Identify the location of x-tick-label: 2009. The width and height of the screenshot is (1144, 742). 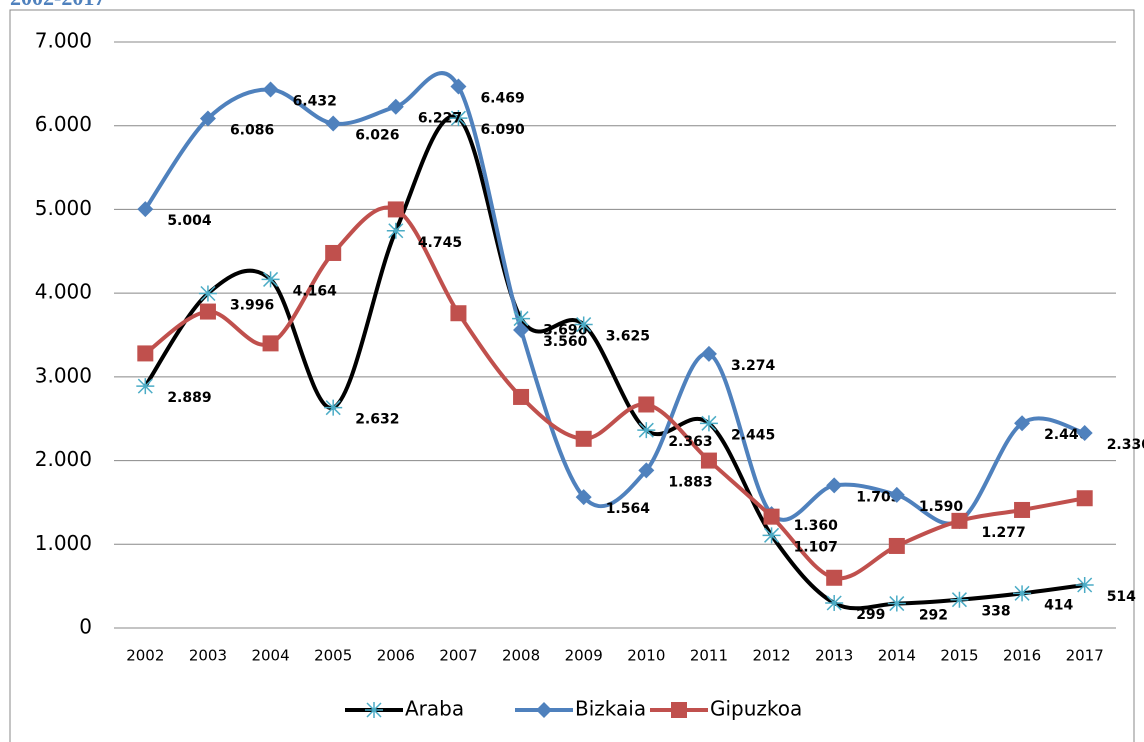
(584, 656).